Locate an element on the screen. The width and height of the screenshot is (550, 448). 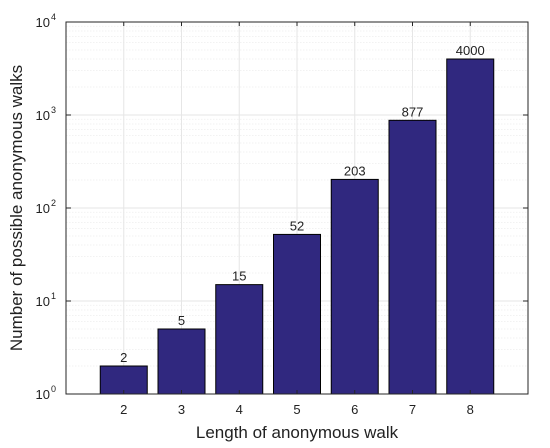
y-tick-label-1e4: 10 is located at coordinates (43, 22).